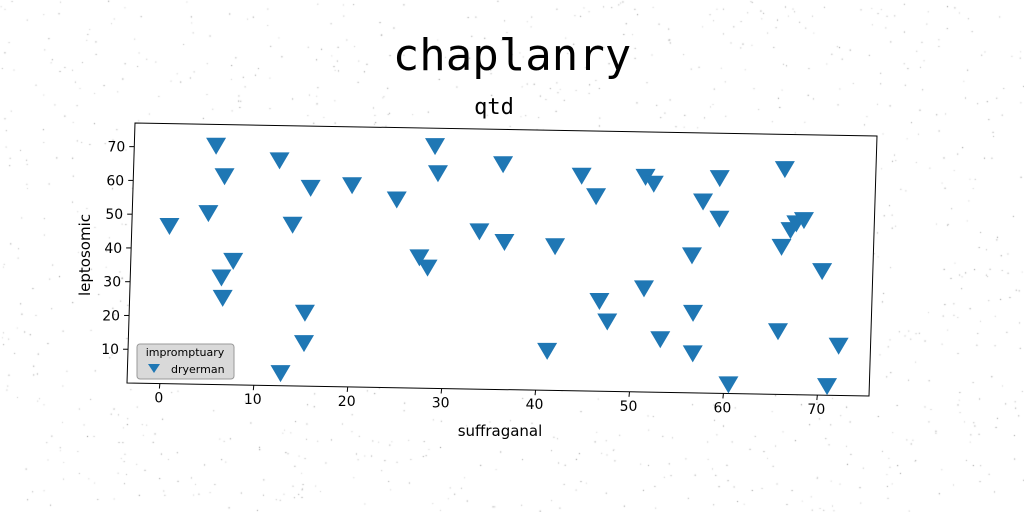 The width and height of the screenshot is (1024, 512). I want to click on chart-title-text: qtd, so click(494, 107).